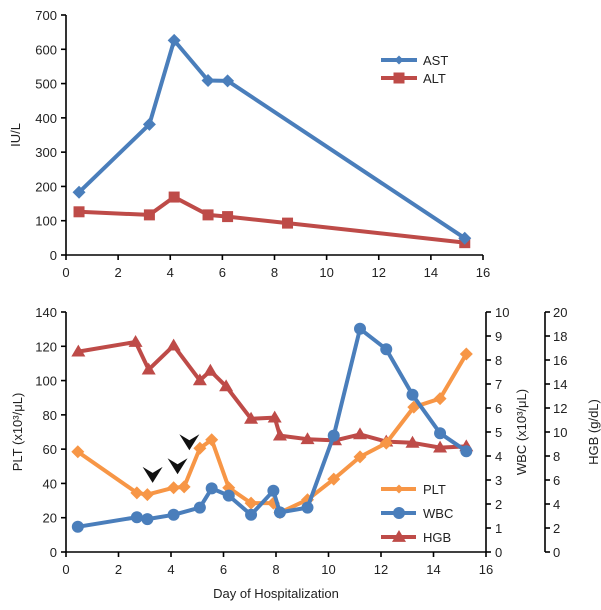 This screenshot has height=610, width=601. I want to click on x-tick-label: 0, so click(65, 569).